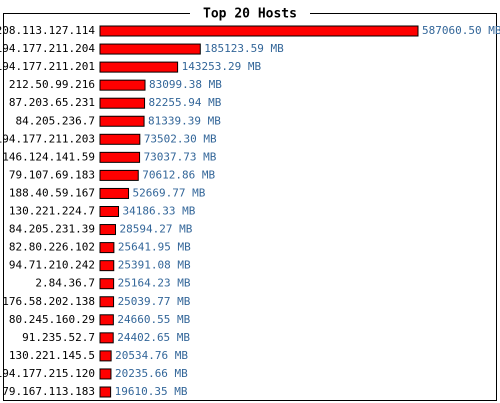  I want to click on value-label: 24660.55 MB, so click(153, 319).